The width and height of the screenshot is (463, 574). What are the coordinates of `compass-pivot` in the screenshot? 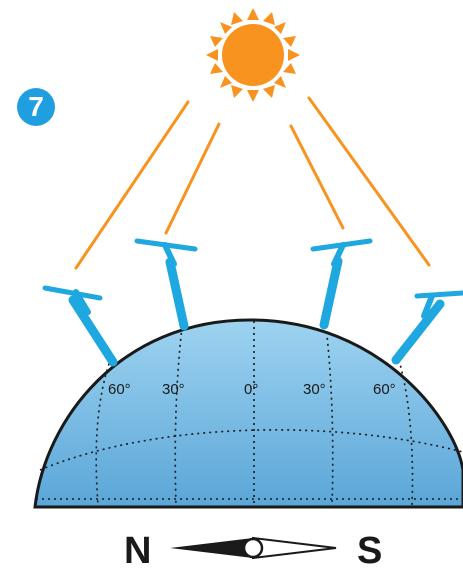 It's located at (253, 548).